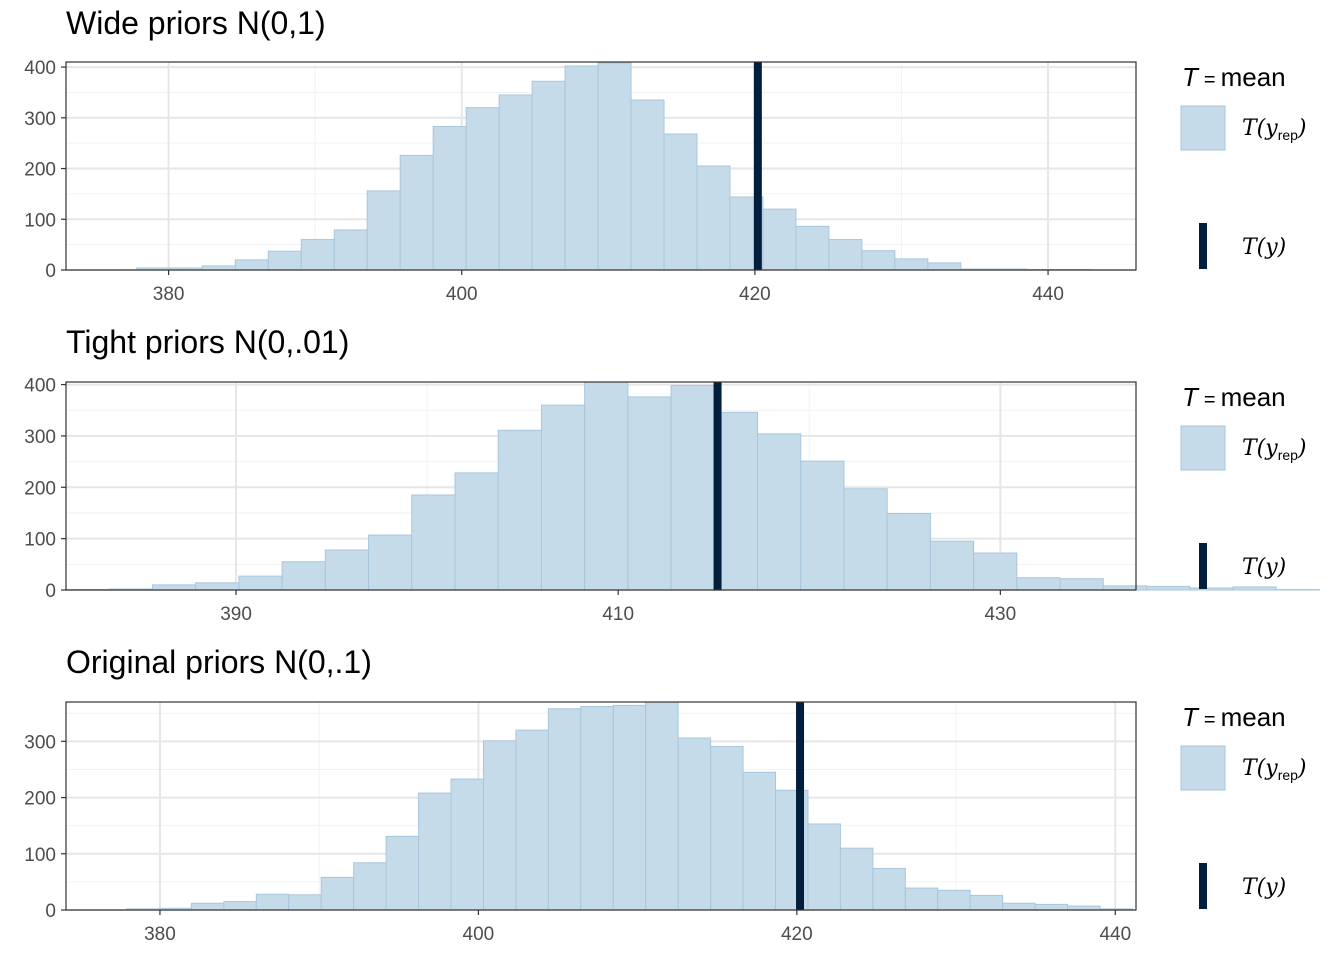  I want to click on y-tick-label: 400, so click(40, 386).